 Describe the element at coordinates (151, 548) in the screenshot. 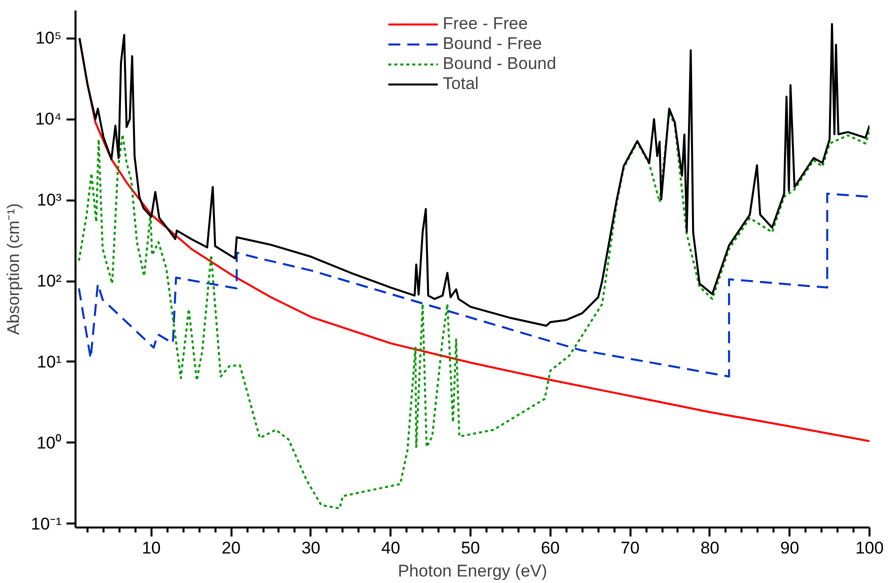

I see `x-tick-label: 10` at that location.